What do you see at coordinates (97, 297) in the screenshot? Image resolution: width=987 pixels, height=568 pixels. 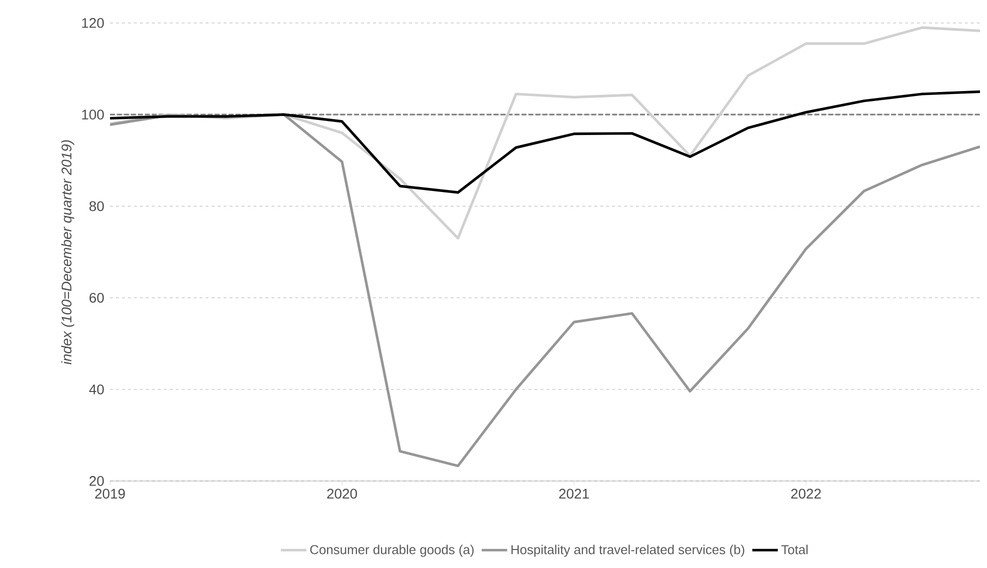 I see `y-tick-label: 60` at bounding box center [97, 297].